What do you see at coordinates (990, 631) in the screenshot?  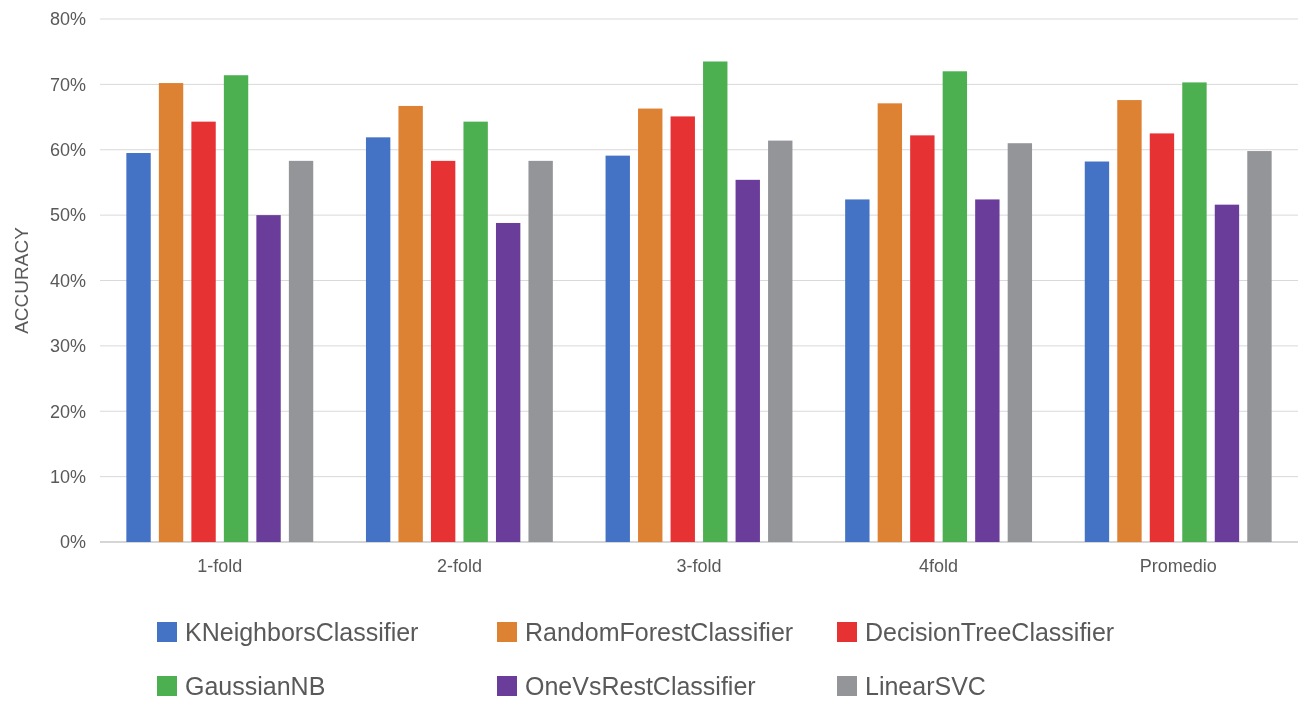 I see `legend-label: DecisionTreeClassifier` at bounding box center [990, 631].